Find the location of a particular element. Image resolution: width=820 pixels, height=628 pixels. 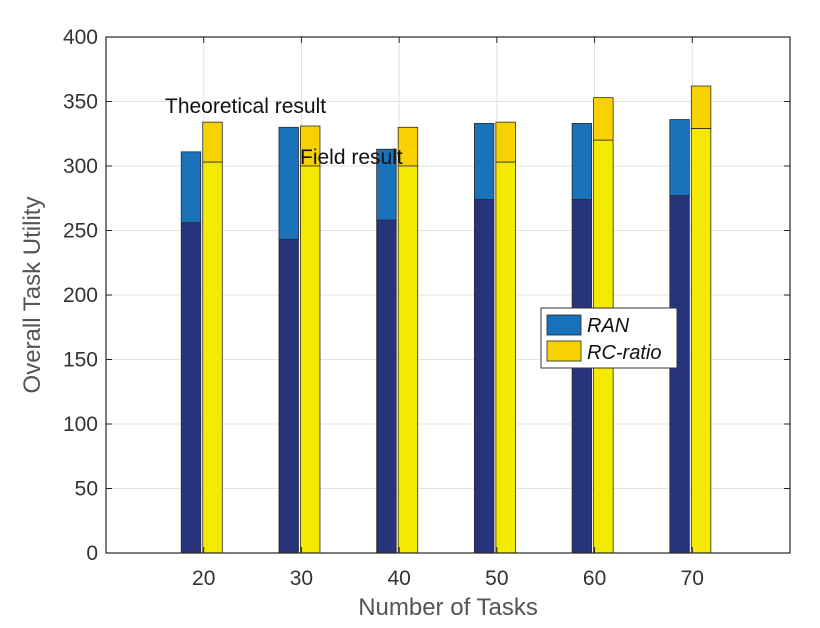

y-tick-label: 100 is located at coordinates (80, 424).